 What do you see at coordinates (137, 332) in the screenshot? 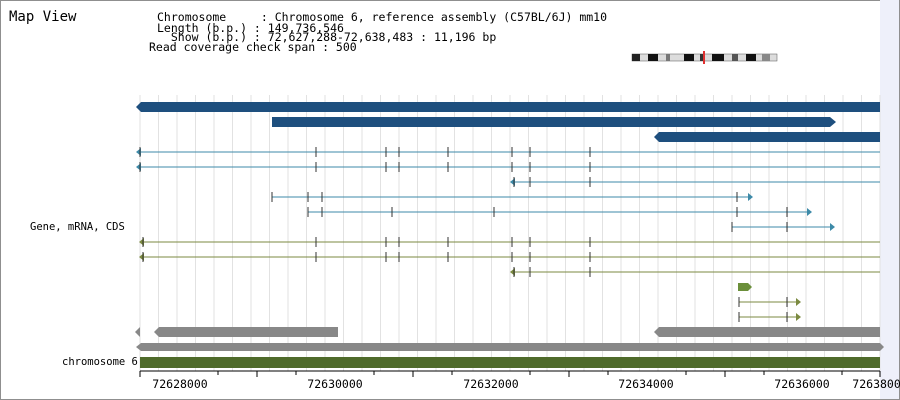
I see `coverage-arrow` at bounding box center [137, 332].